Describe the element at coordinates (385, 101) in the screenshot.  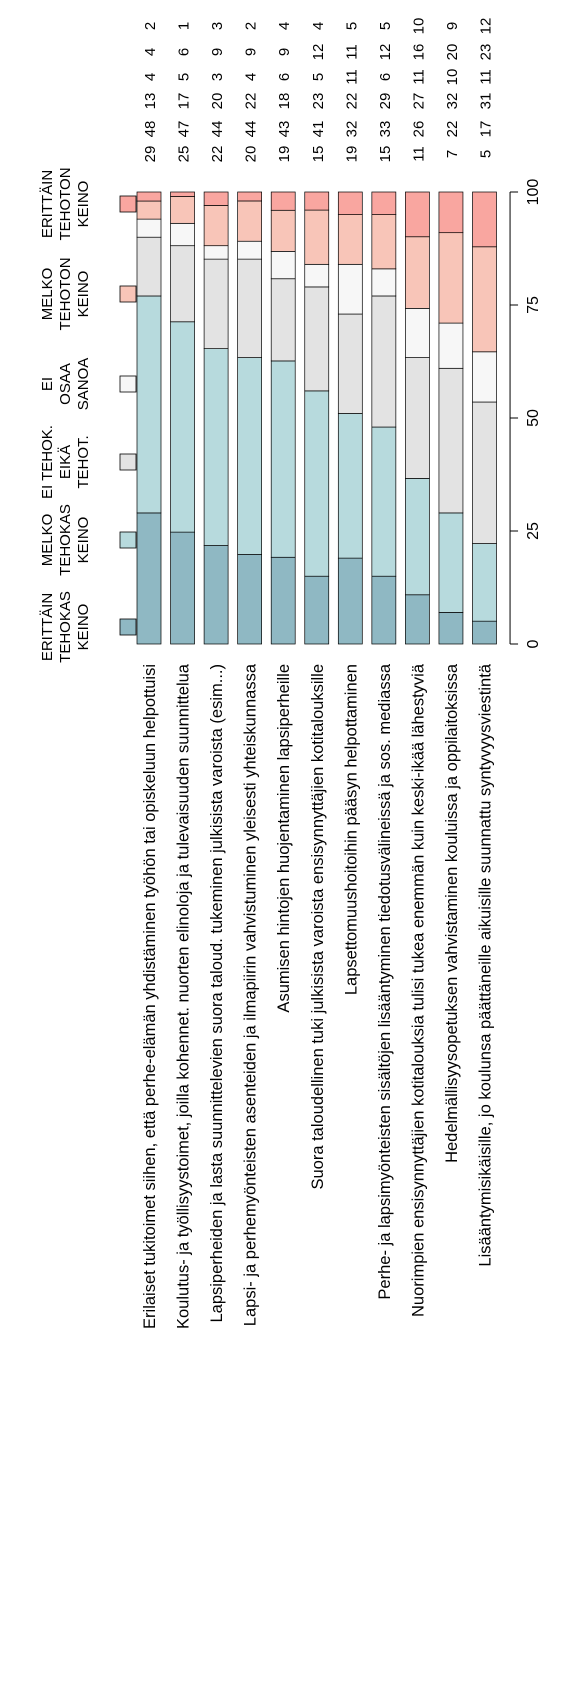
I see `value-label: 29` at that location.